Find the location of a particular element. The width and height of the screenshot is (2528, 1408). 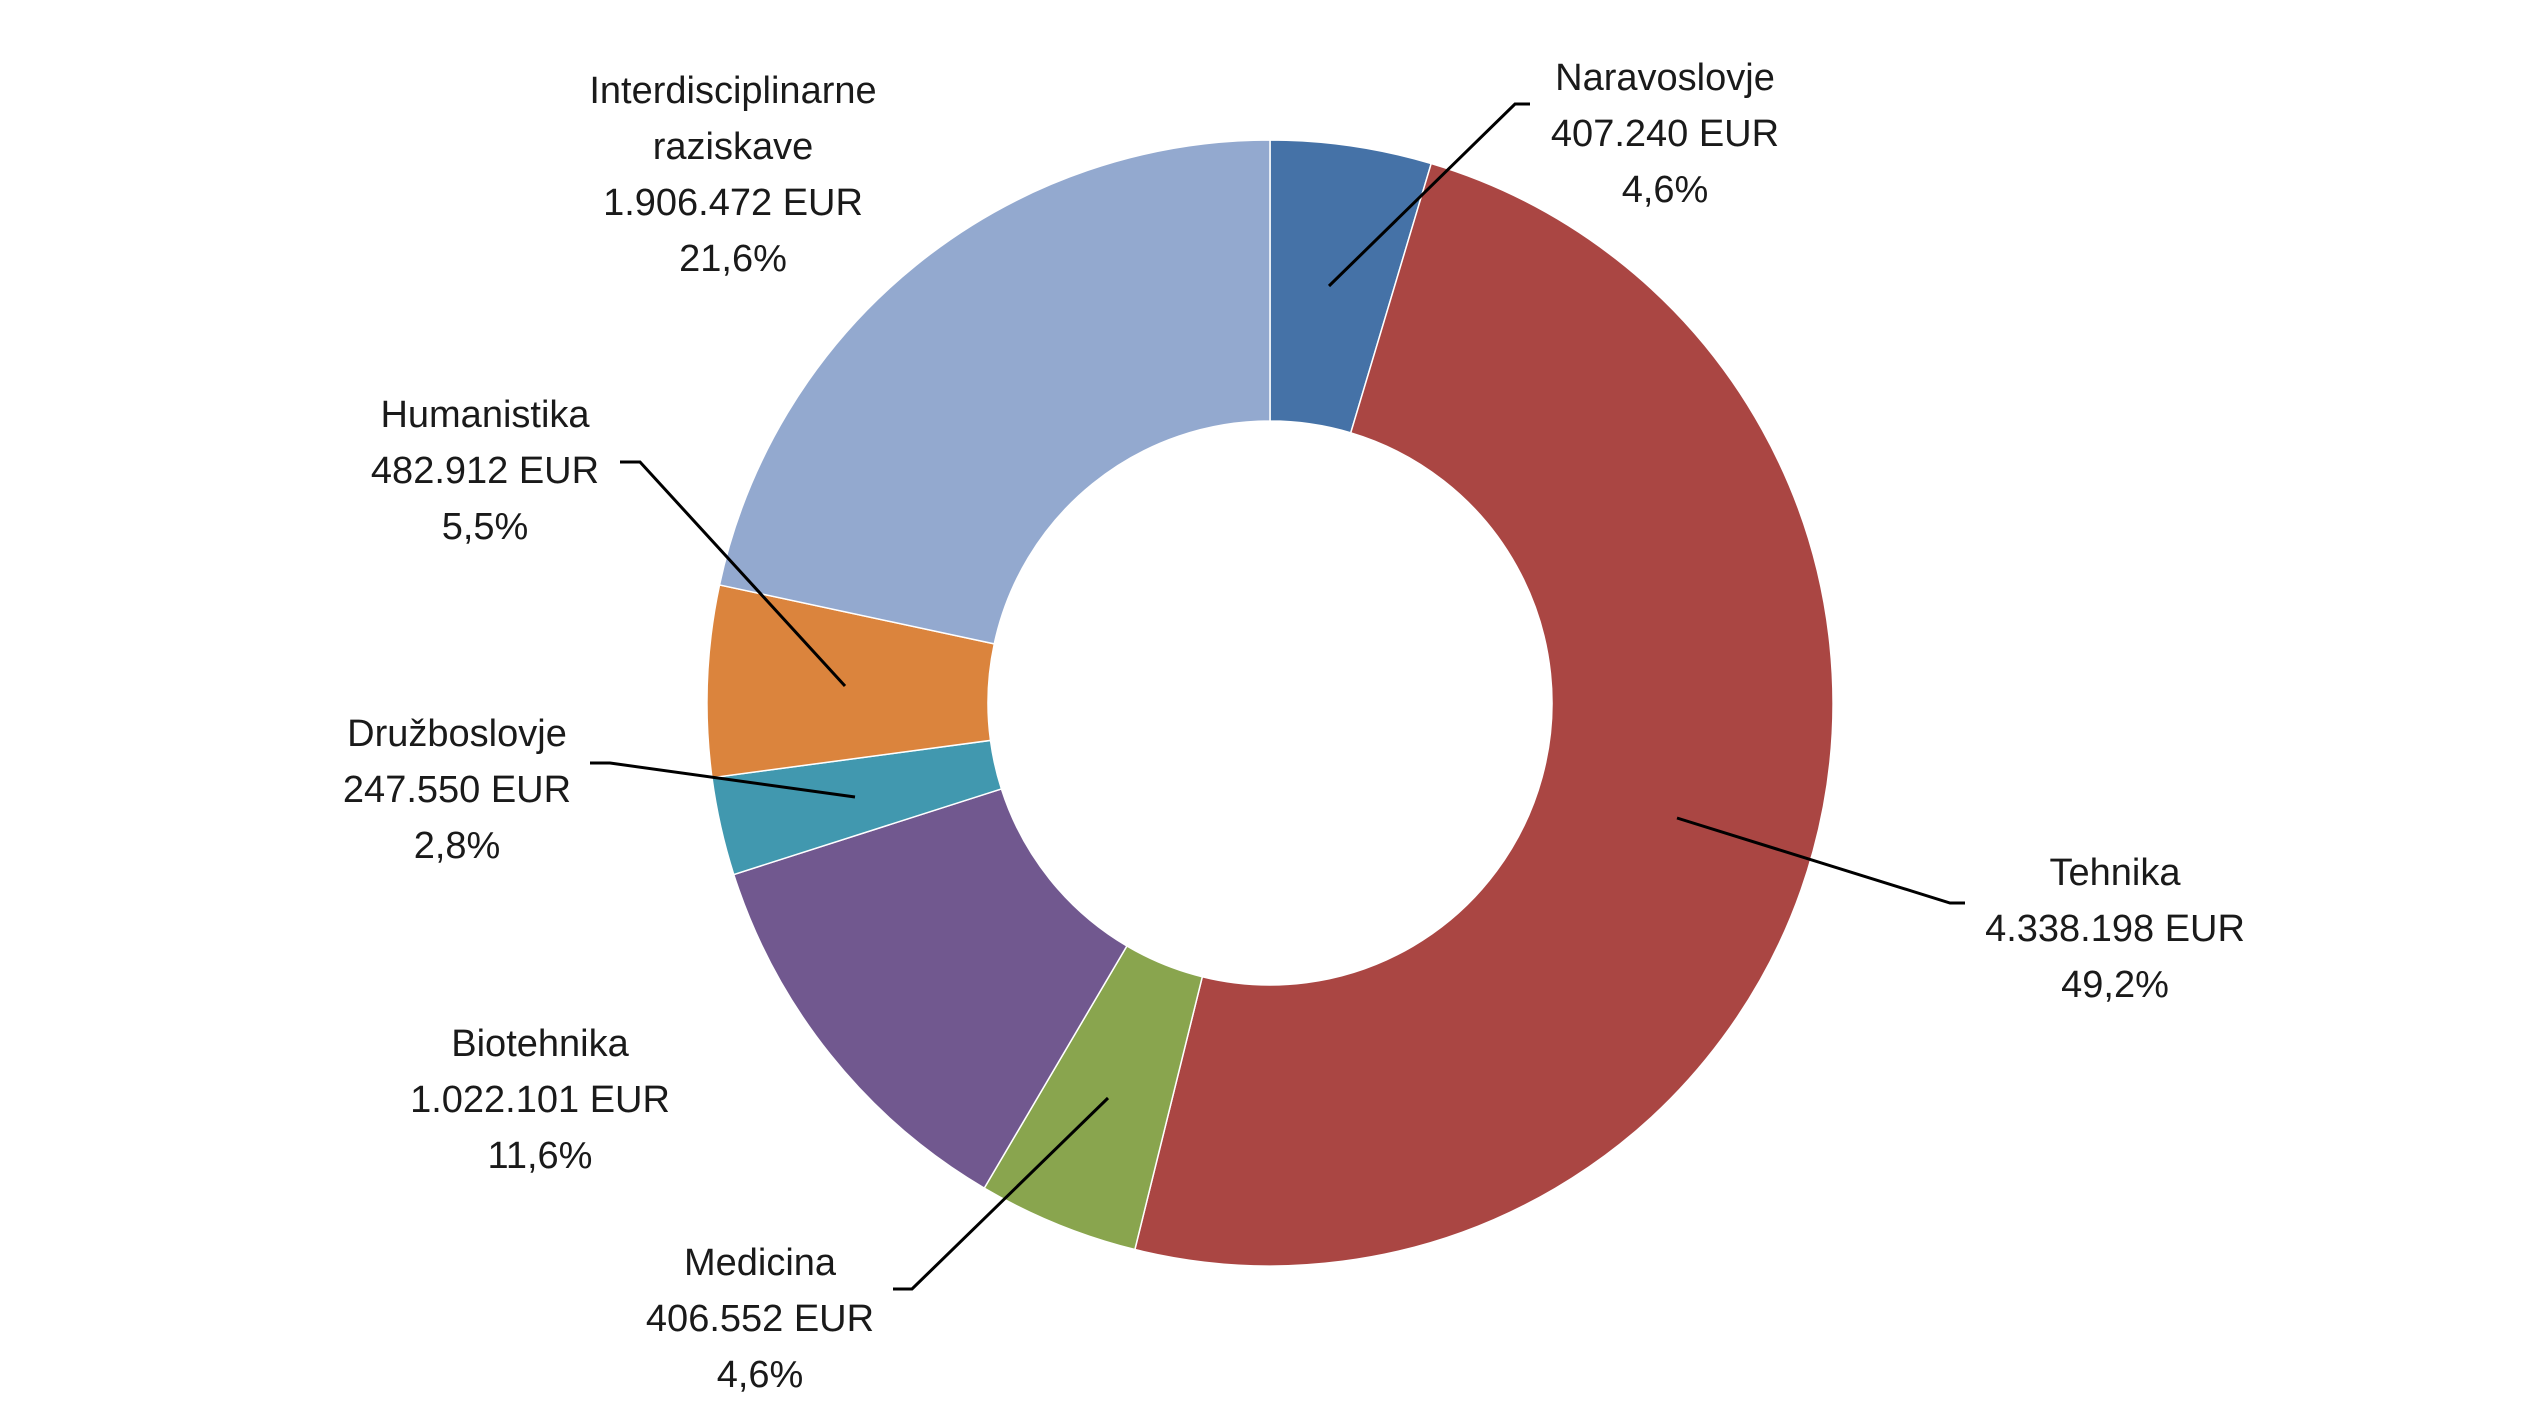

leader-line-tehnika is located at coordinates (1820, 860).